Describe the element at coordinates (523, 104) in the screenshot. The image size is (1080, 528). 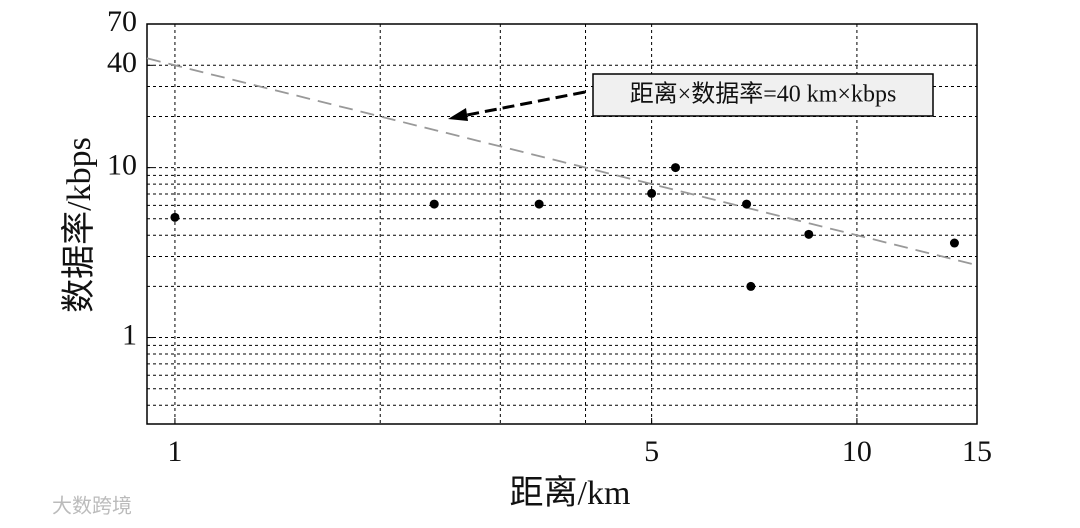
I see `annotation-arrow` at that location.